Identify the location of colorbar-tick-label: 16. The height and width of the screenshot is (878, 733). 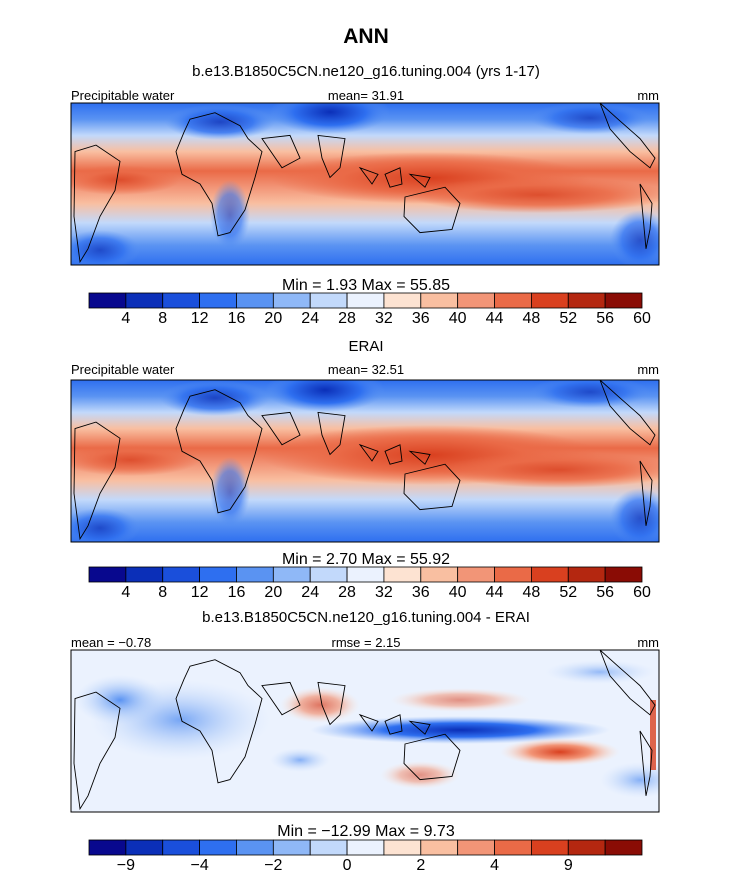
(237, 592).